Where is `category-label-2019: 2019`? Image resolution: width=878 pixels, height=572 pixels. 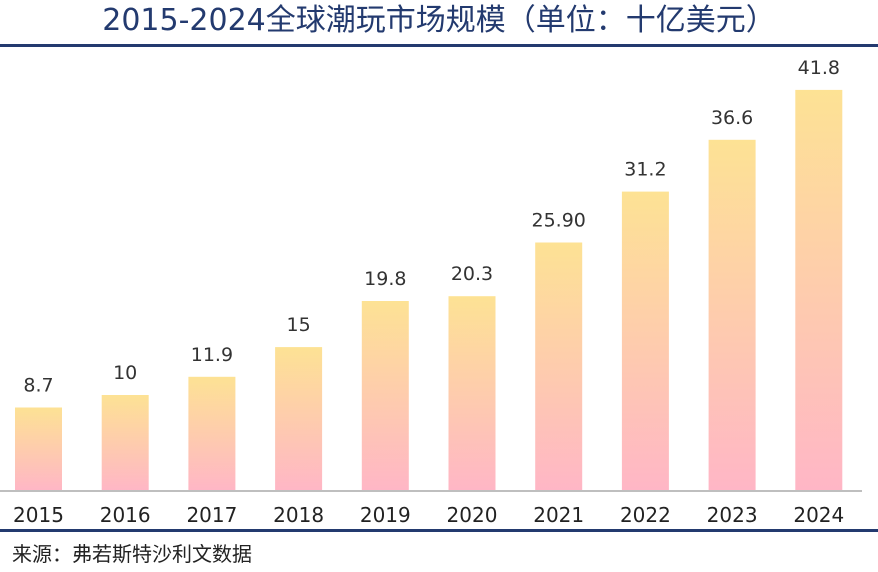 category-label-2019: 2019 is located at coordinates (385, 515).